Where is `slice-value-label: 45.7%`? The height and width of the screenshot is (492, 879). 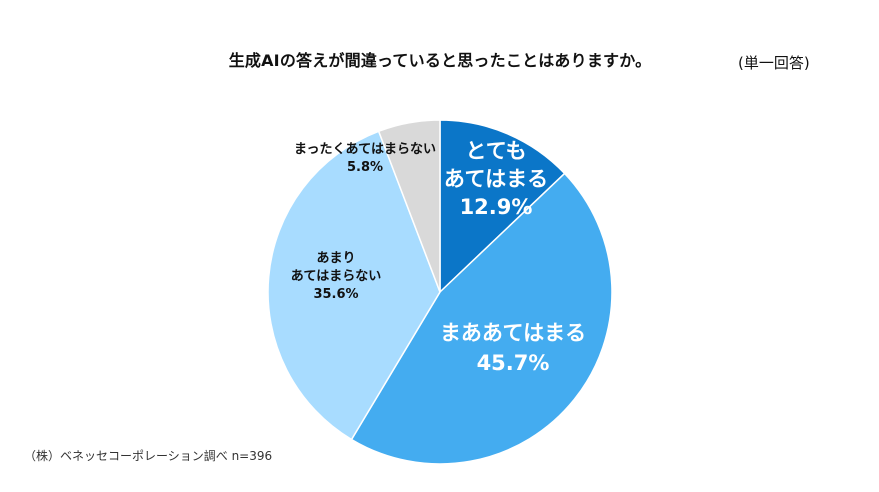
slice-value-label: 45.7% is located at coordinates (513, 363).